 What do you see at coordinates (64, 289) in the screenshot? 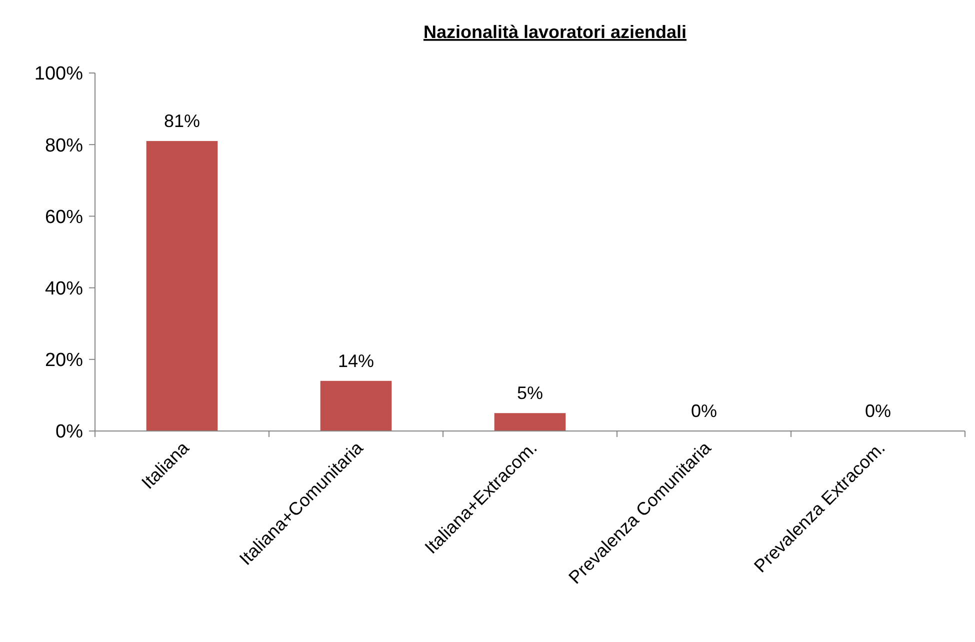
I see `y-tick-label: 40%` at bounding box center [64, 289].